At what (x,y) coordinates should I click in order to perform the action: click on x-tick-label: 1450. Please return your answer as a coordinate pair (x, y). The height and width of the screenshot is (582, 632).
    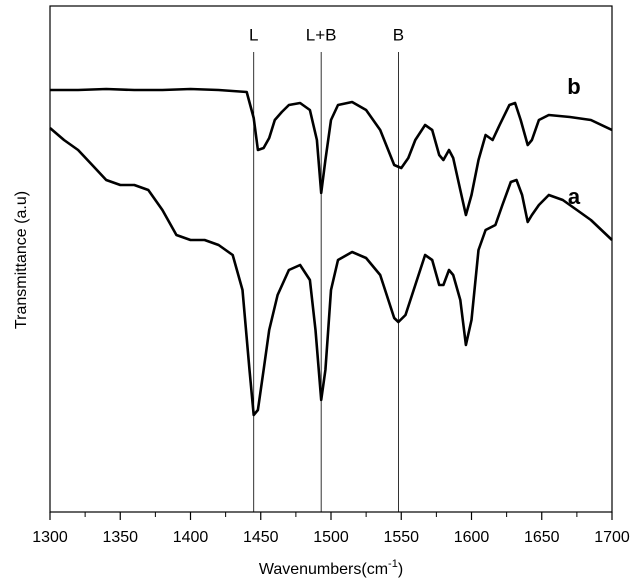
    Looking at the image, I should click on (261, 537).